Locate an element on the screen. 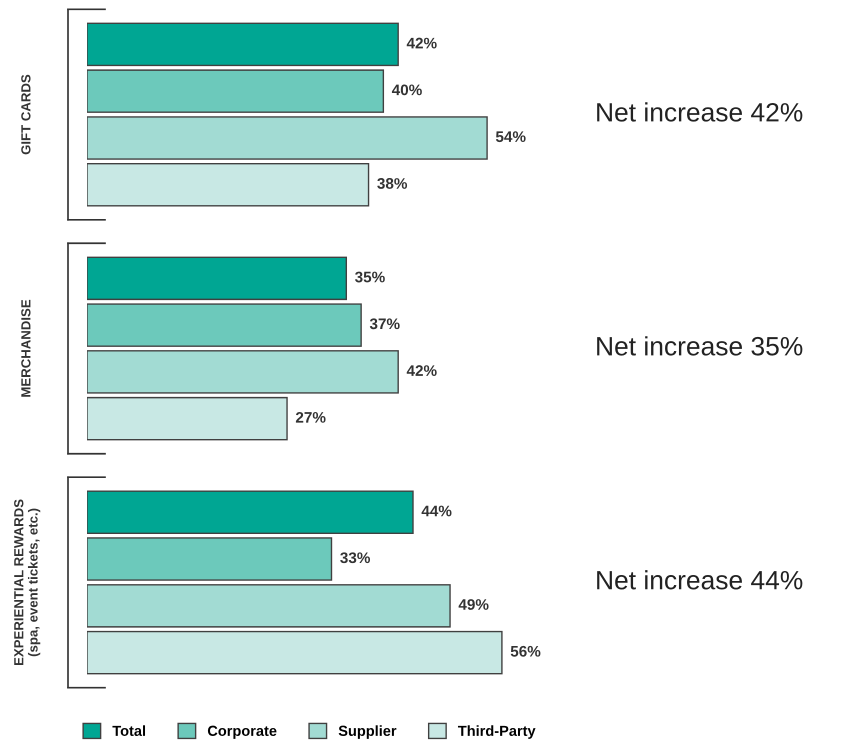 The width and height of the screenshot is (846, 752). legend-label: Supplier is located at coordinates (367, 732).